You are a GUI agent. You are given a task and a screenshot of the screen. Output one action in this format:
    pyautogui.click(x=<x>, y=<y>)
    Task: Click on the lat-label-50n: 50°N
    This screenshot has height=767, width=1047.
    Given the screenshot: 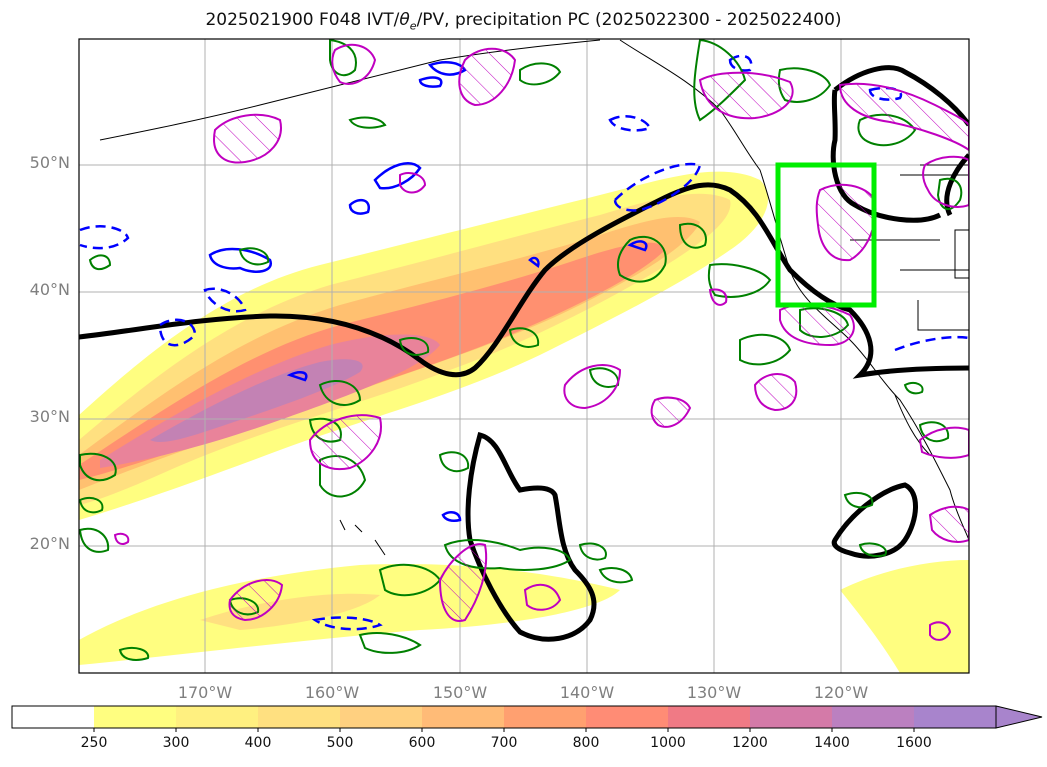 What is the action you would take?
    pyautogui.click(x=49, y=162)
    